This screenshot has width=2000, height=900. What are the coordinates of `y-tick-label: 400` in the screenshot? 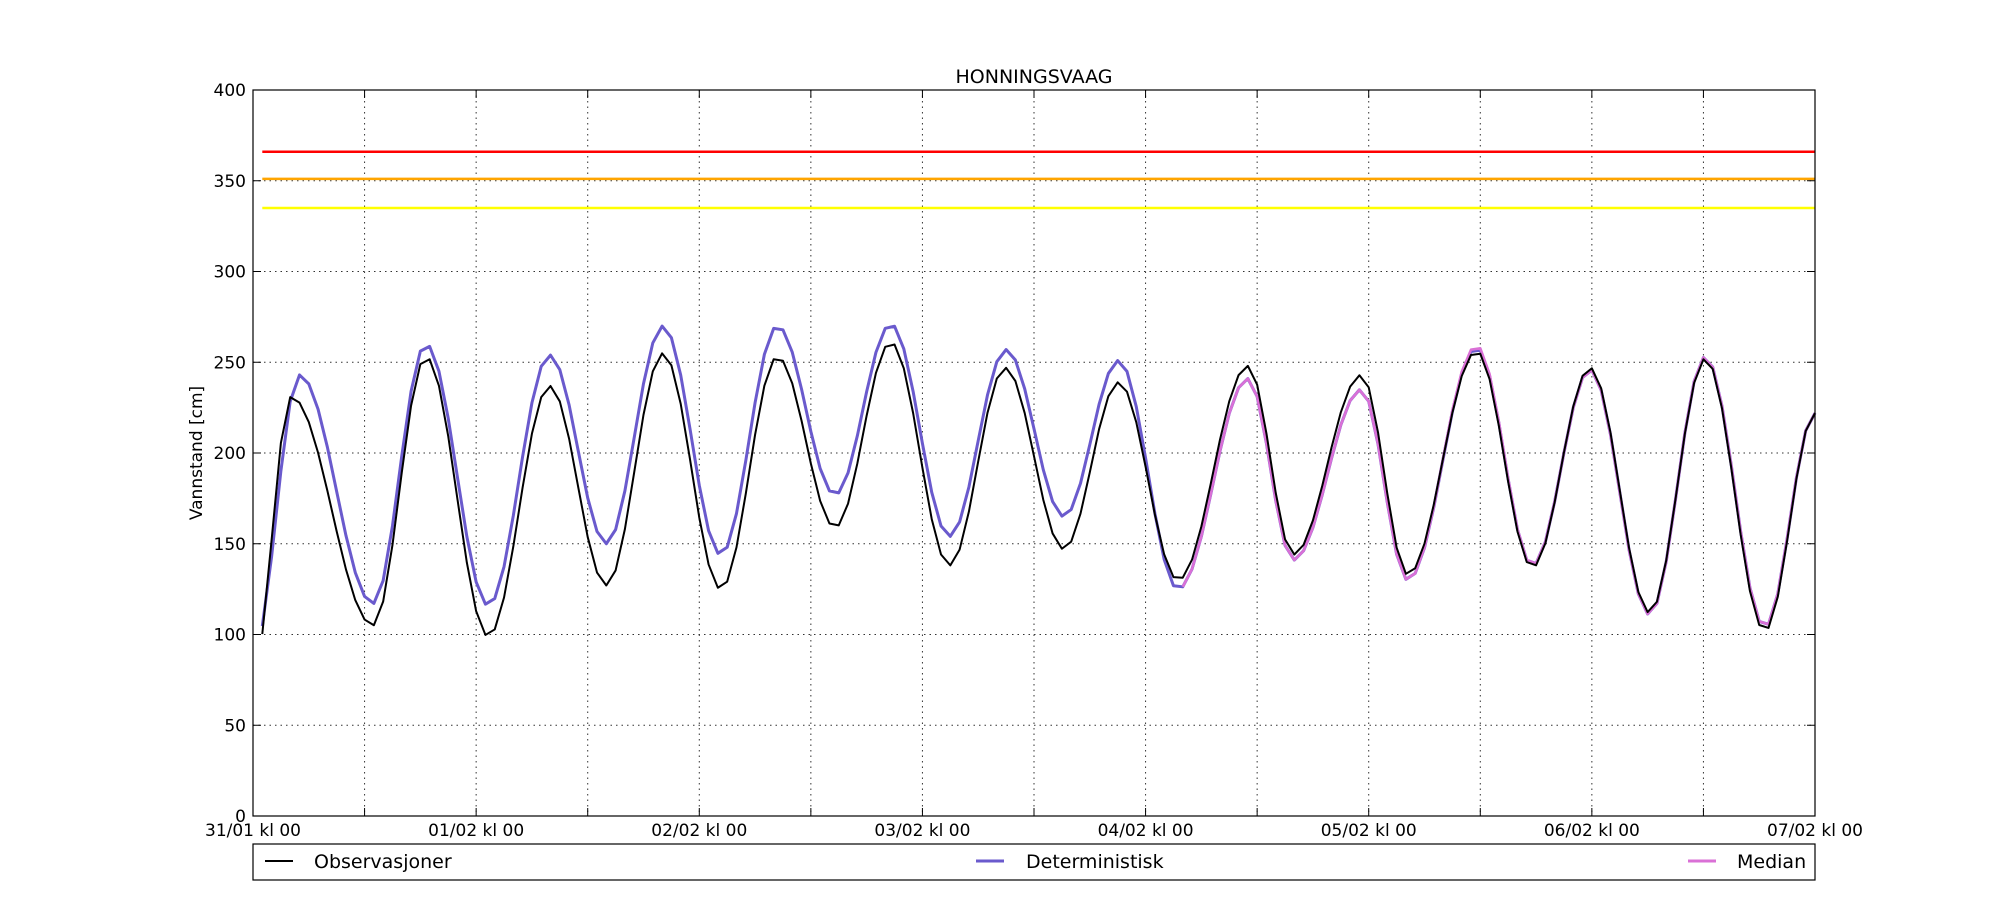 It's located at (230, 91).